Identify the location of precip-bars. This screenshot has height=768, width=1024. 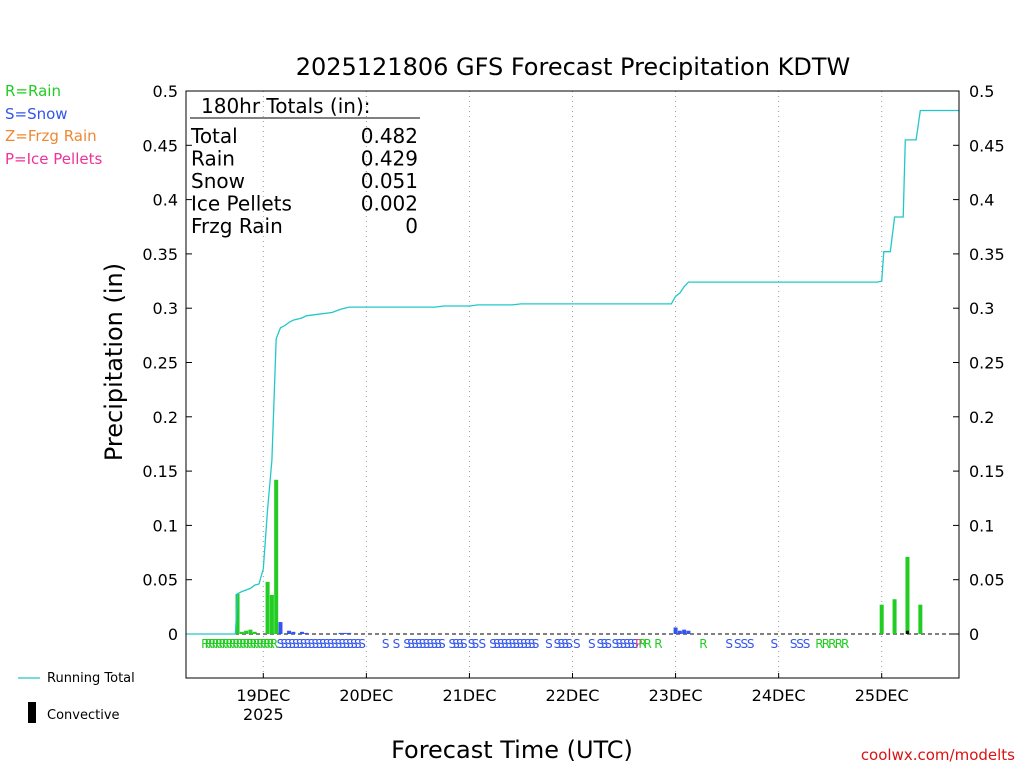
(579, 556).